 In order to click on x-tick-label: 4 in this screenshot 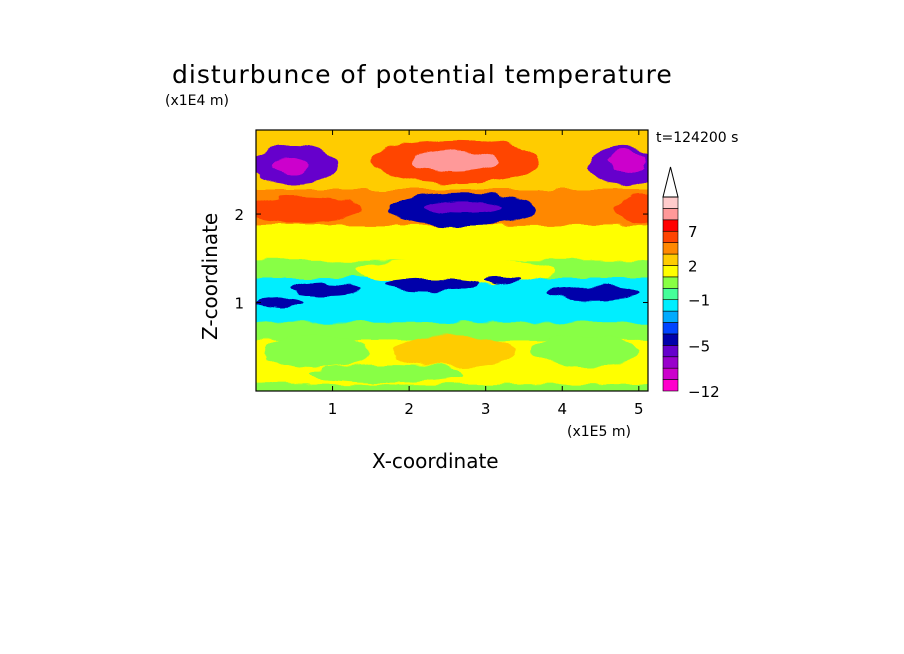, I will do `click(562, 409)`.